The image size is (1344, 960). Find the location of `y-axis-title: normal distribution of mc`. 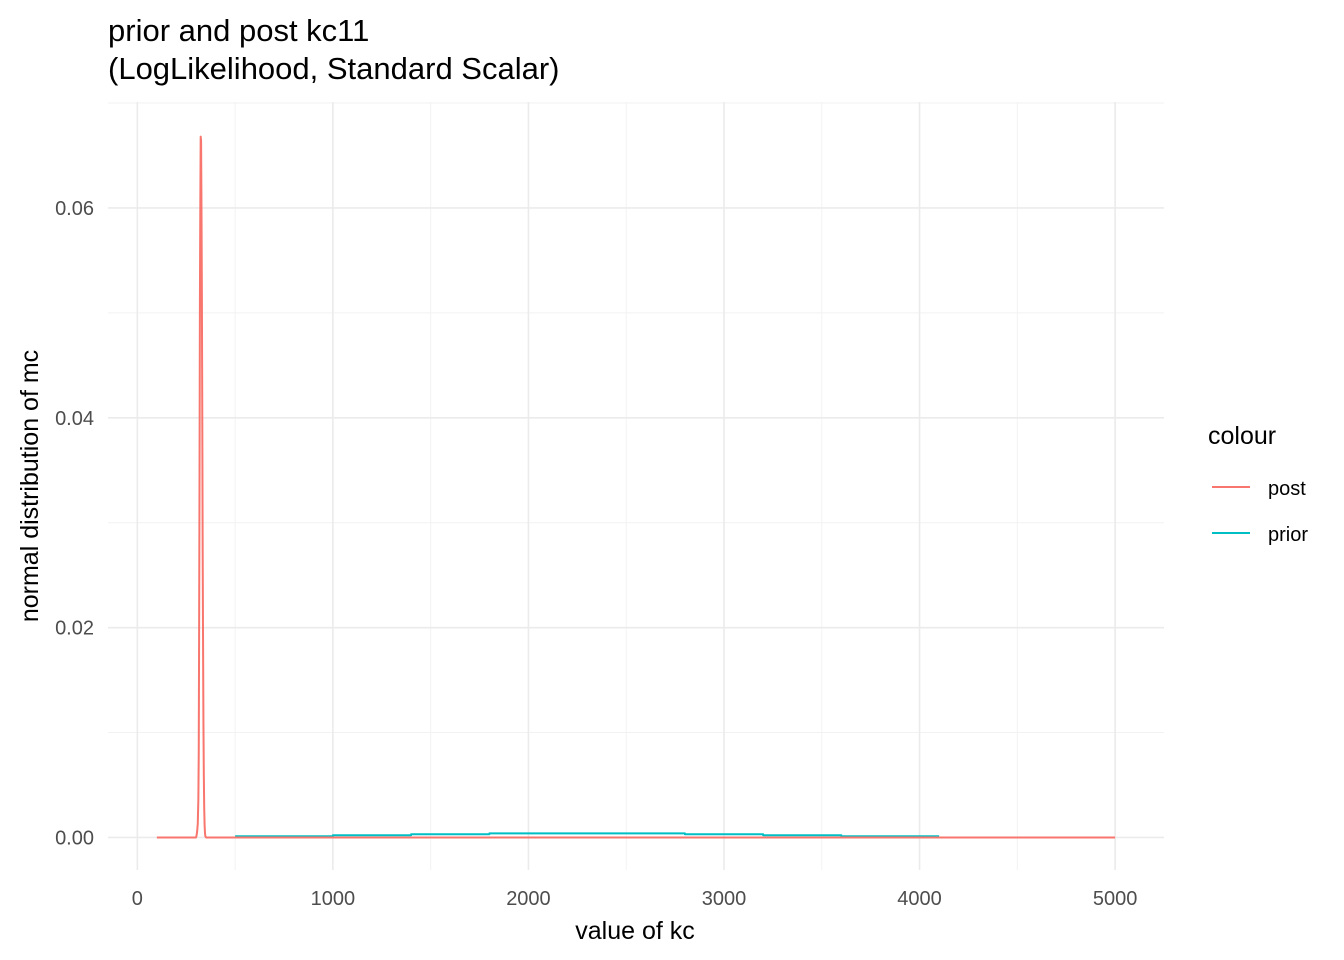

y-axis-title: normal distribution of mc is located at coordinates (30, 486).